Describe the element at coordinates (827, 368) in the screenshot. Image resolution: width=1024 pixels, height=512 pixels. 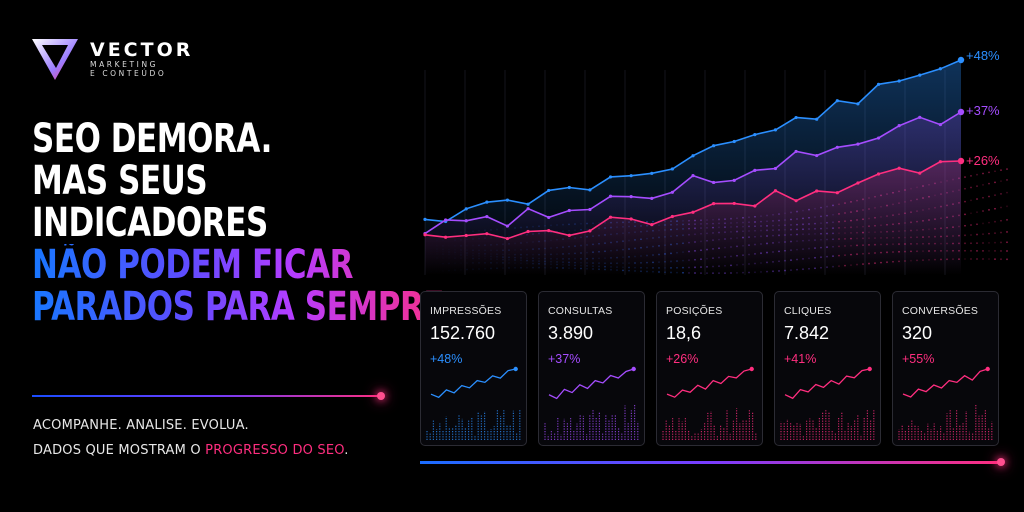
I see `metric-card: CLIQUES 7.842 +41%` at that location.